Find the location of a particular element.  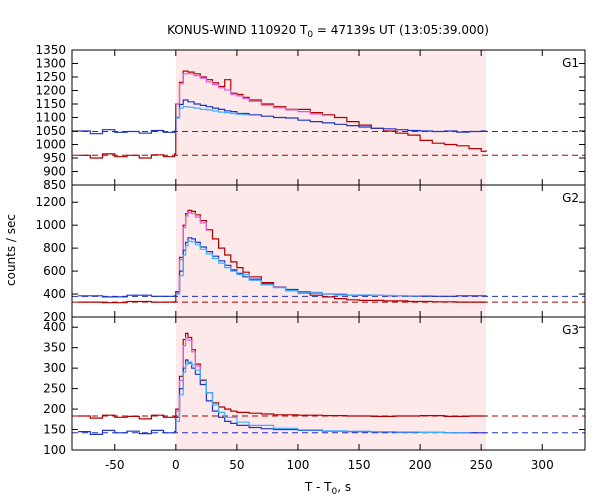

y-tick-label: 1300 is located at coordinates (50, 64).